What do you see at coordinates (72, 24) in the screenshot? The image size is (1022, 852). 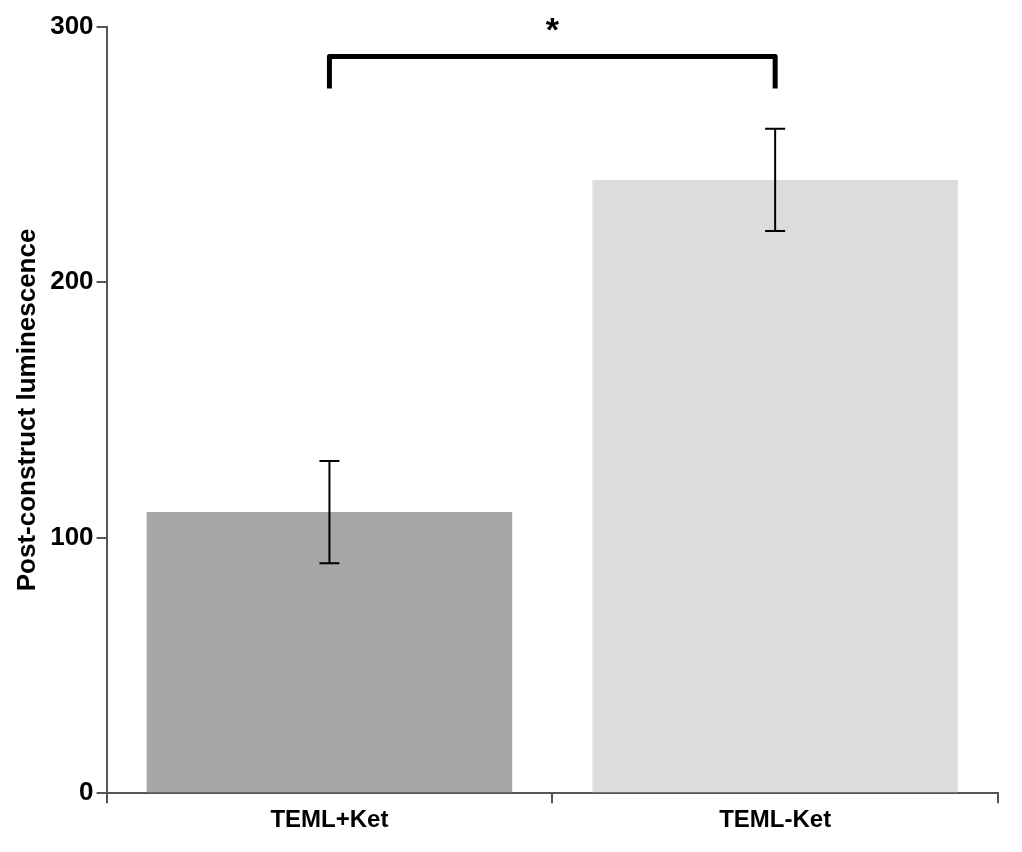 I see `y-tick-label: 300` at bounding box center [72, 24].